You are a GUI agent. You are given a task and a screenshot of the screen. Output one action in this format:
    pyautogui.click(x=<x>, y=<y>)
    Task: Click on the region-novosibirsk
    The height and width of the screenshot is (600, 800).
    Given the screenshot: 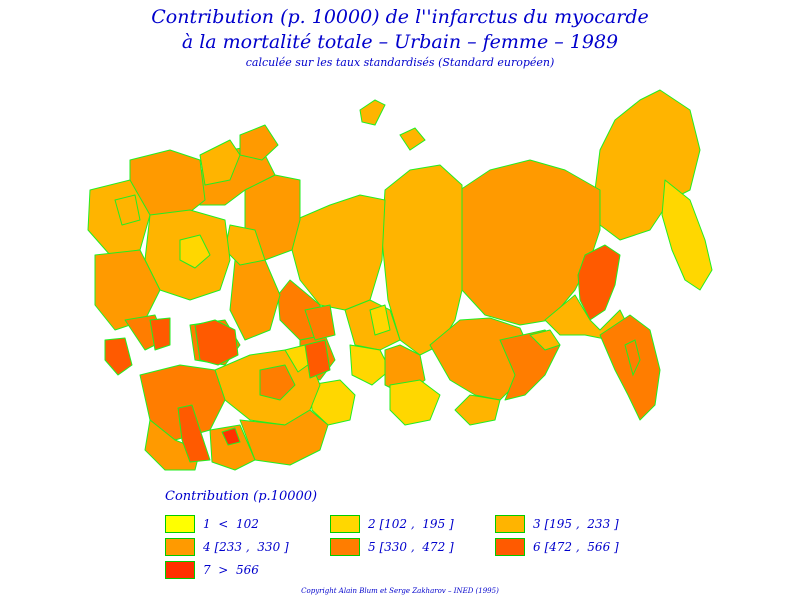 What is the action you would take?
    pyautogui.click(x=370, y=365)
    